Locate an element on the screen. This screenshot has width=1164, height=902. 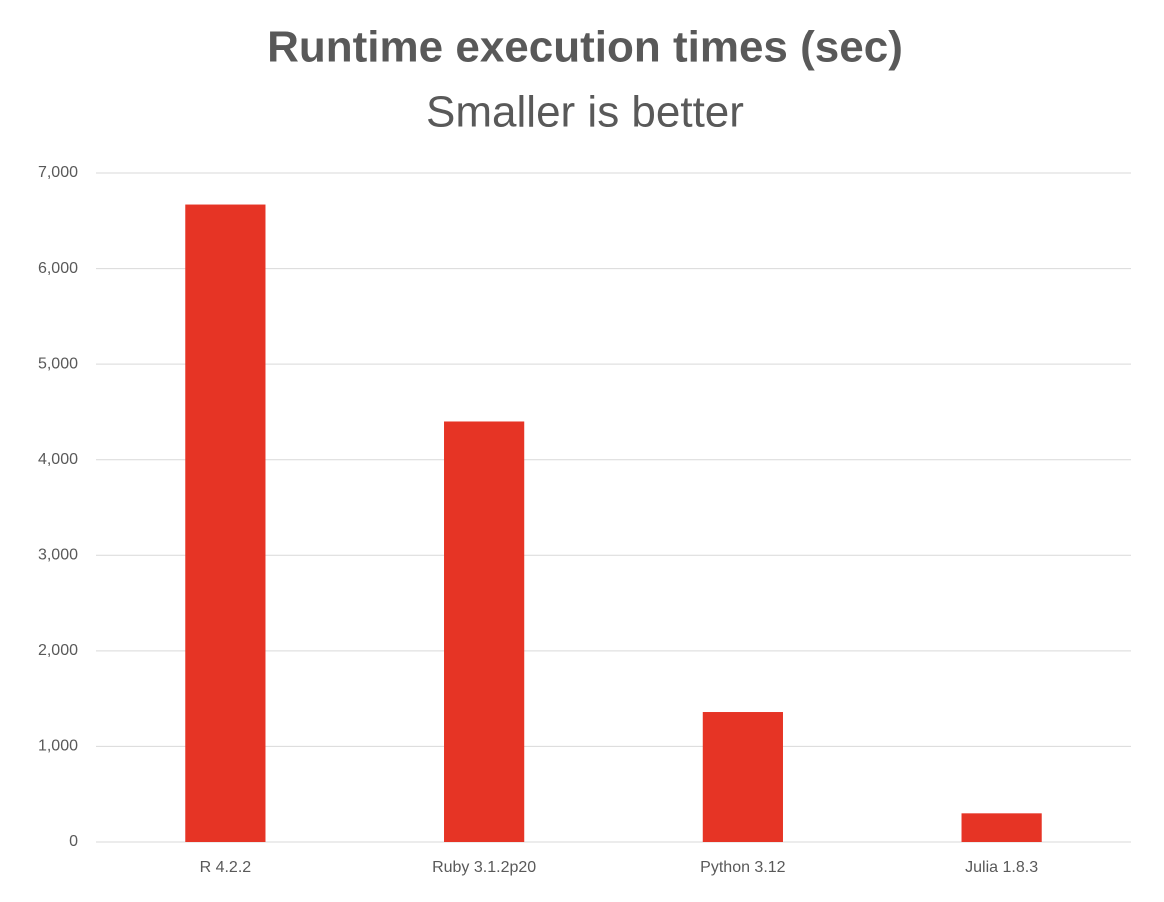
y-tick-label: 2,000 is located at coordinates (58, 650).